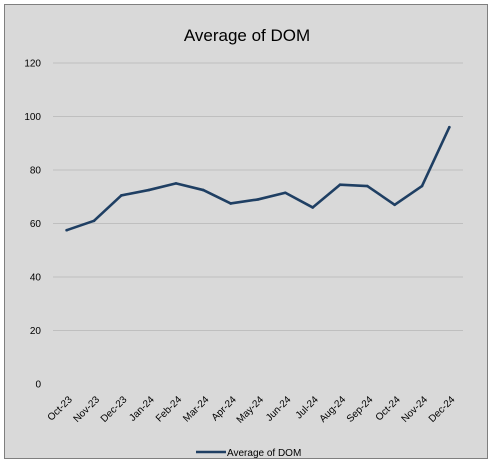 This screenshot has width=493, height=464. I want to click on x-tick-label: Nov-24, so click(415, 409).